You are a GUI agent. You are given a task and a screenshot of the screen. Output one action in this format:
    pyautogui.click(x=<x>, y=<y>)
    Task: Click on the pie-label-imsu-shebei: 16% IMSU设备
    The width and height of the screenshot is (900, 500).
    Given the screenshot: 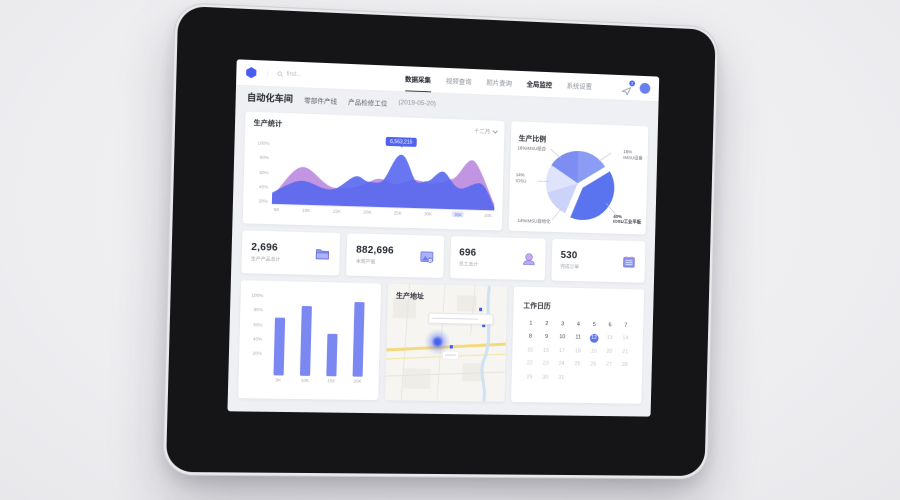 What is the action you would take?
    pyautogui.click(x=633, y=155)
    